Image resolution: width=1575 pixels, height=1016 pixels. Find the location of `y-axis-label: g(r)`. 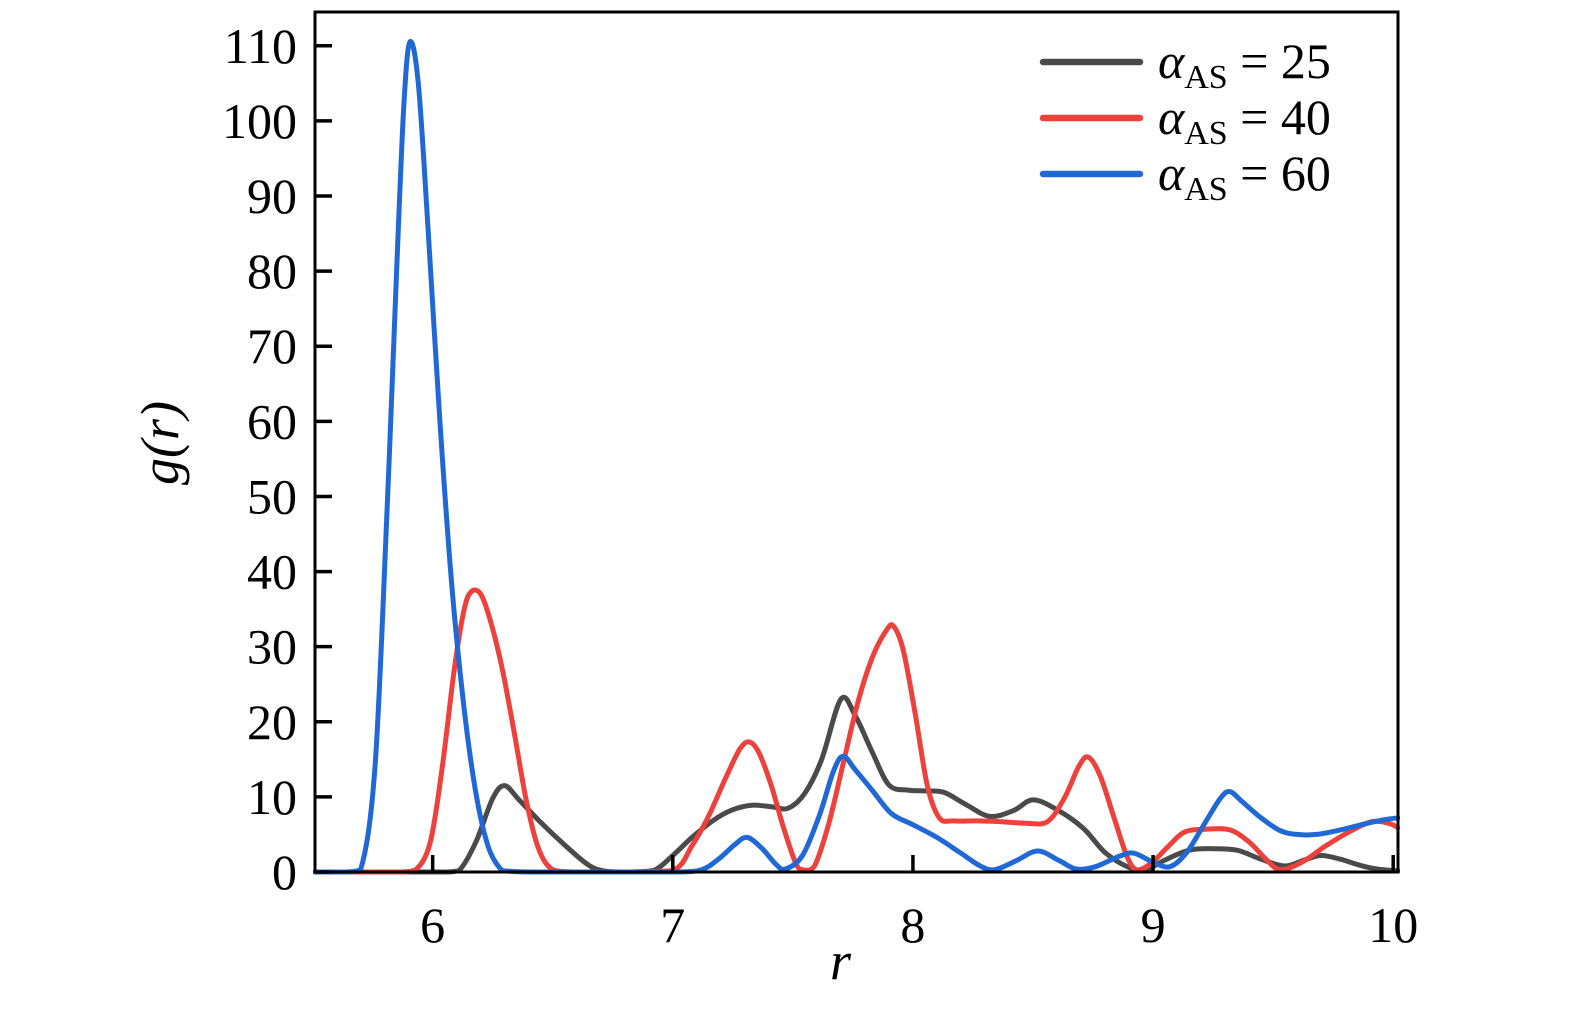

y-axis-label: g(r) is located at coordinates (160, 443).